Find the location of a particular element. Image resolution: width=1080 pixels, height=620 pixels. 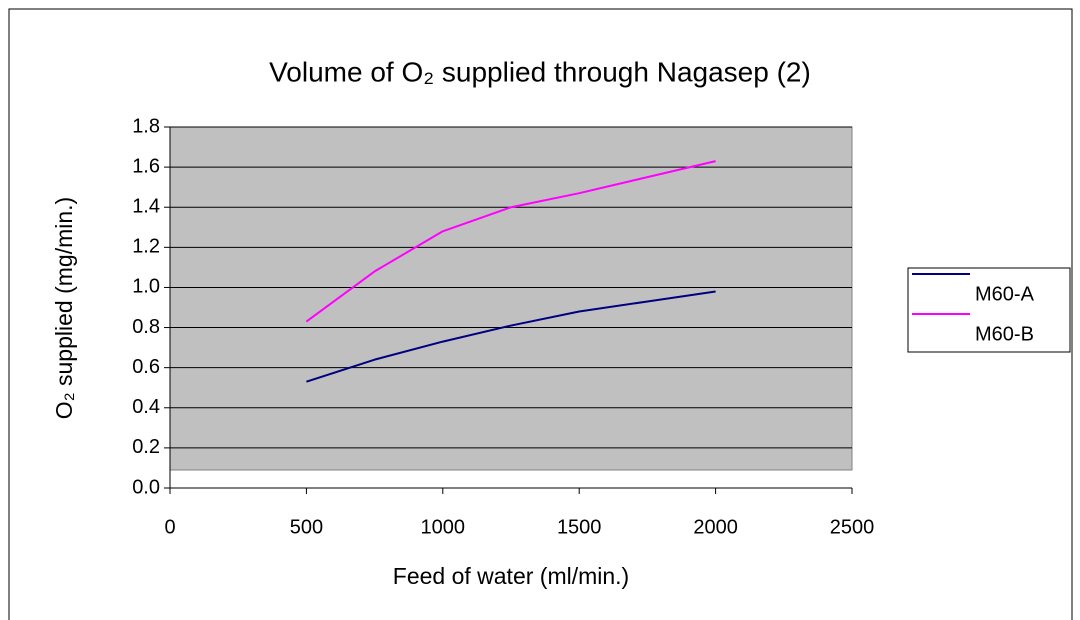

x-tick-label: 2500 is located at coordinates (852, 527).